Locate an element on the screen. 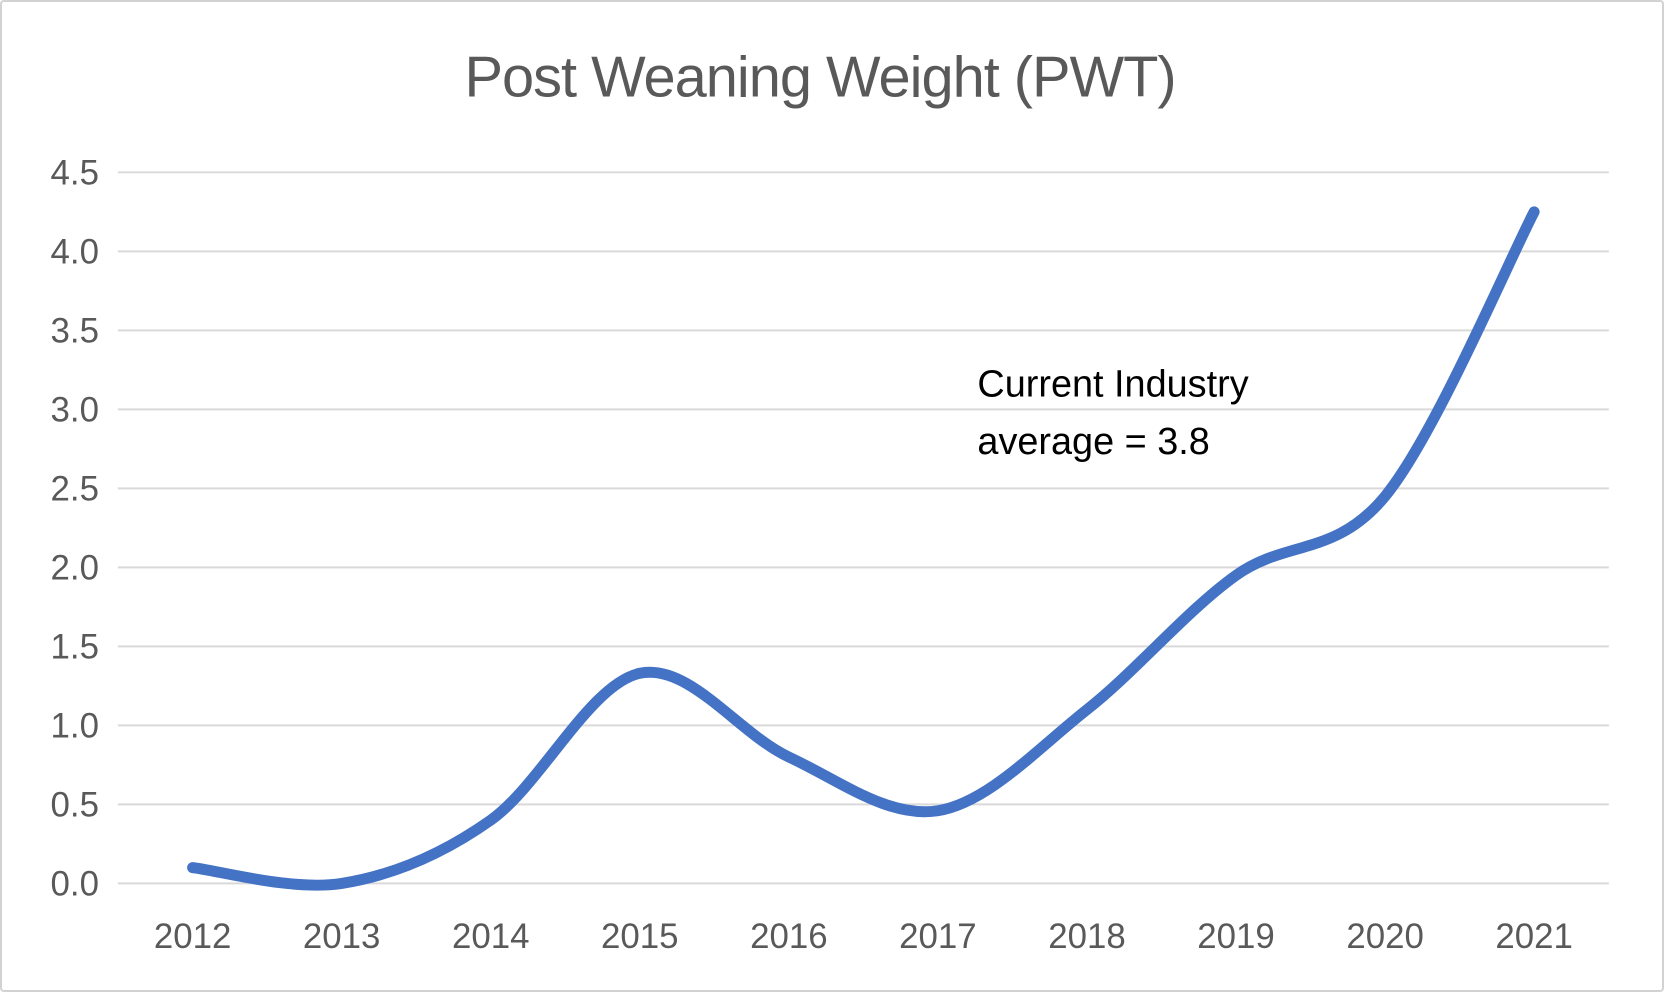  y-tick-label: 1.0 is located at coordinates (75, 725).